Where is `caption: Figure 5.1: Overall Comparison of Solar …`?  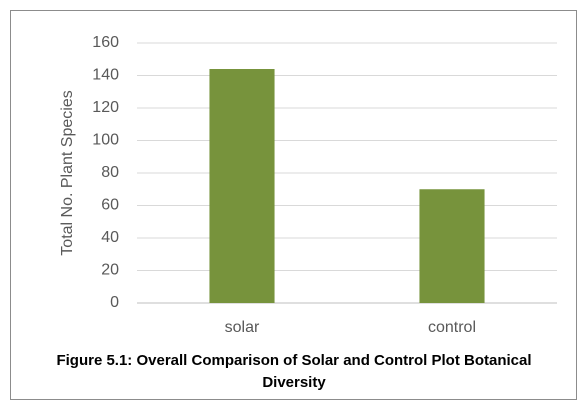 caption: Figure 5.1: Overall Comparison of Solar … is located at coordinates (294, 371).